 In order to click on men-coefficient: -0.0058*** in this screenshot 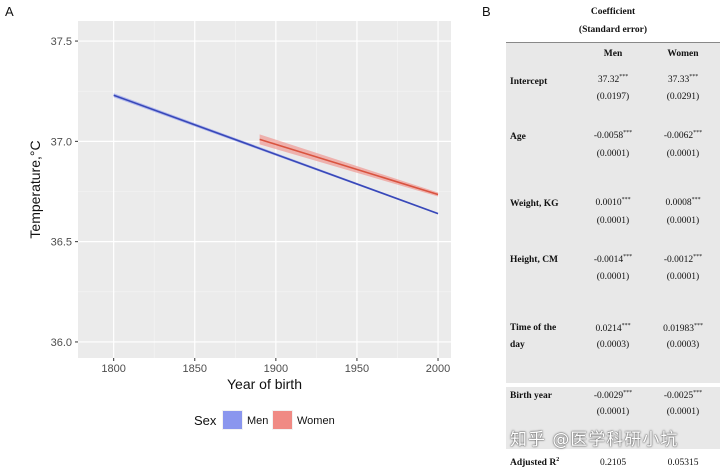, I will do `click(613, 136)`.